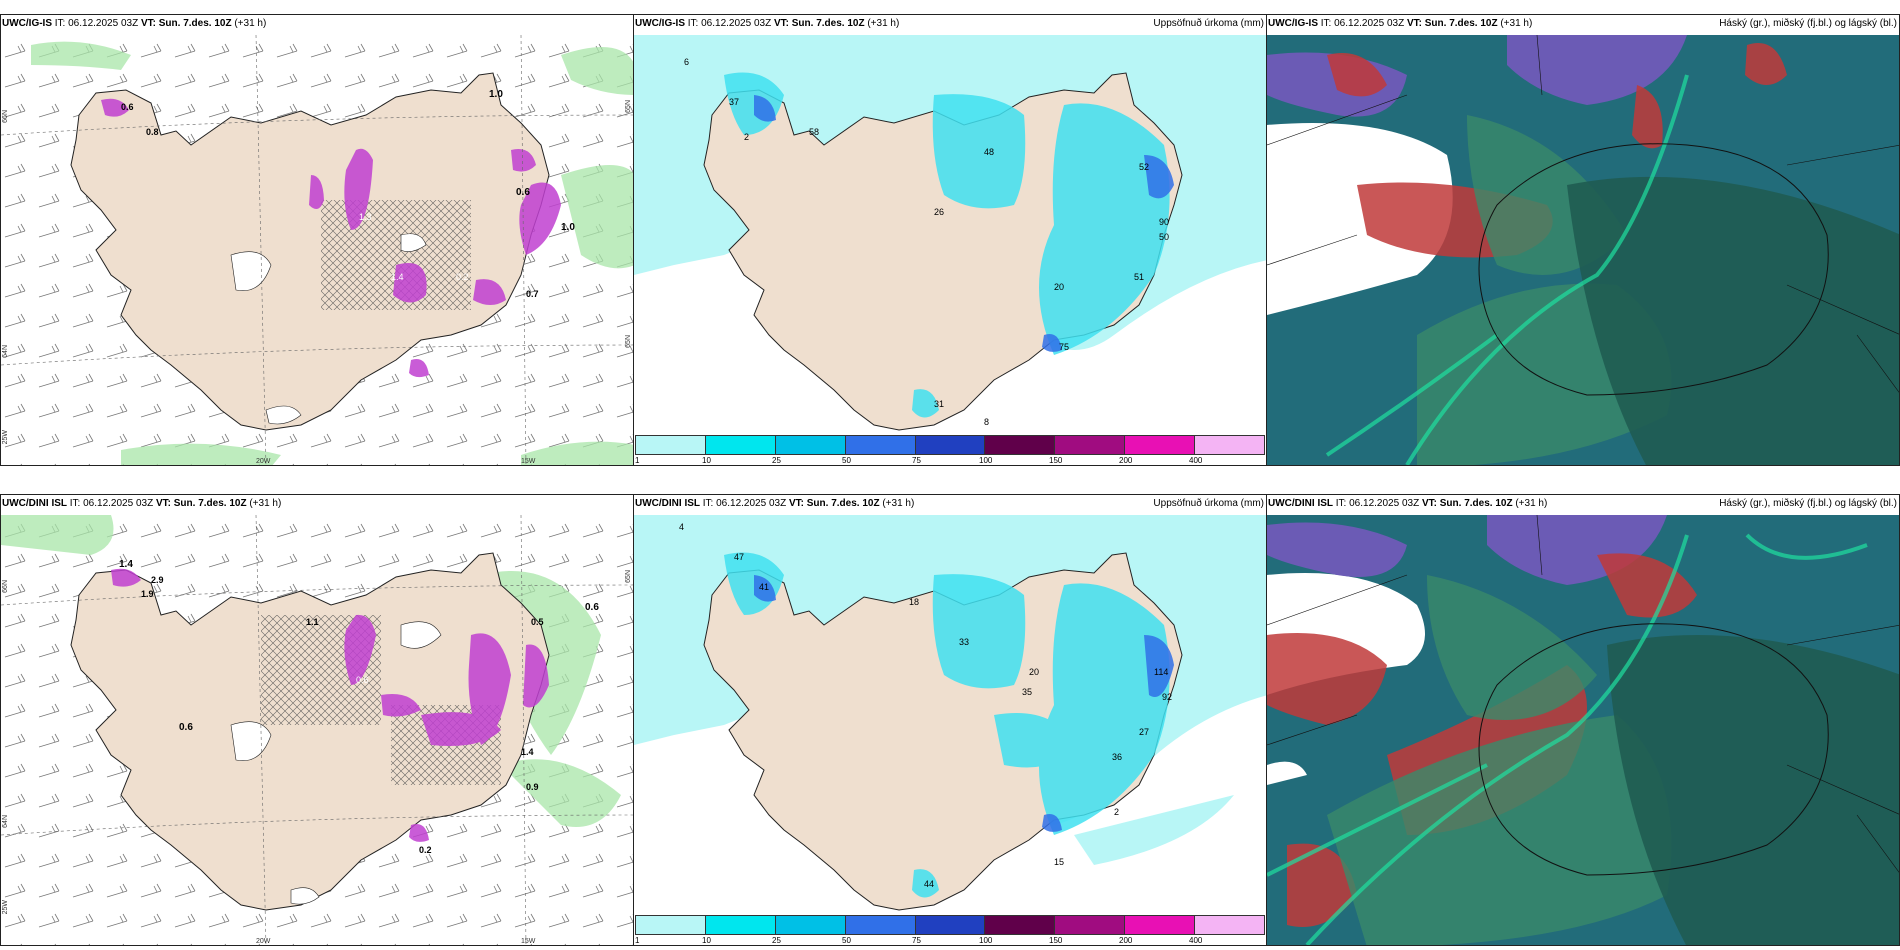 The width and height of the screenshot is (1900, 950). Describe the element at coordinates (734, 102) in the screenshot. I see `map-value: 37` at that location.